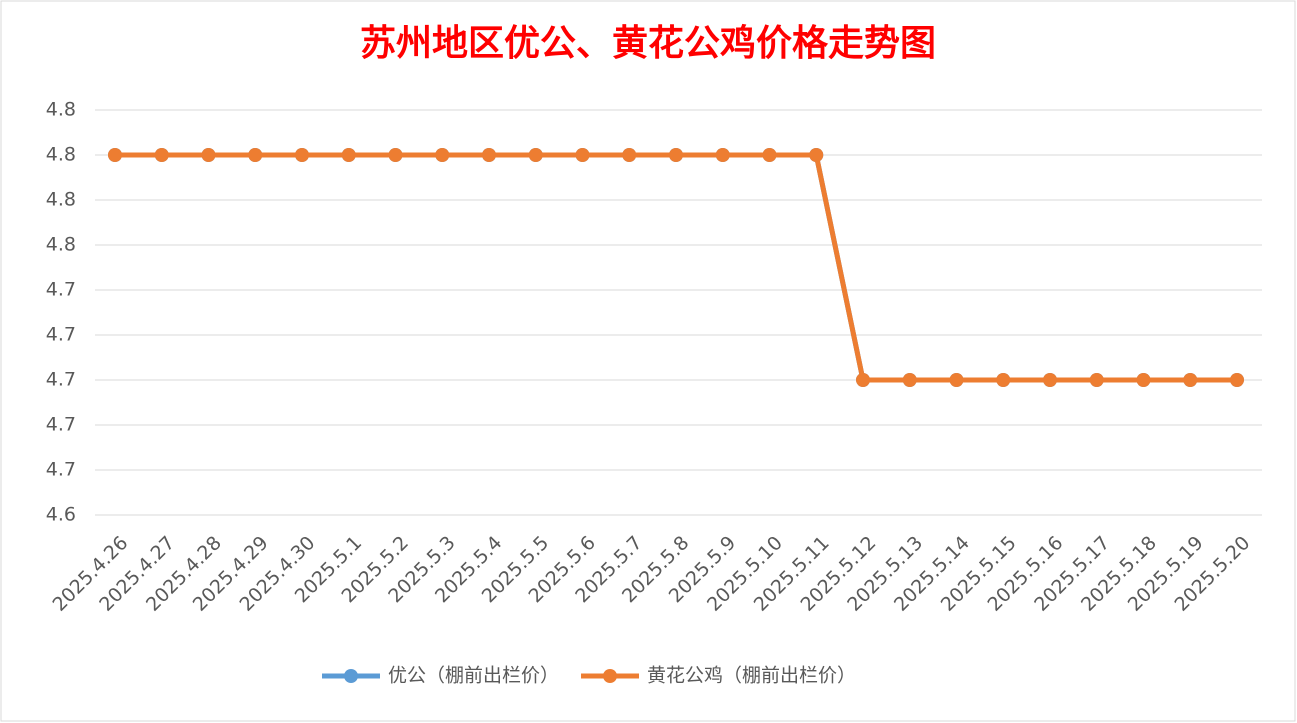 This screenshot has height=723, width=1297. What do you see at coordinates (473, 676) in the screenshot?
I see `legend-label: 优公（棚前出栏价）` at bounding box center [473, 676].